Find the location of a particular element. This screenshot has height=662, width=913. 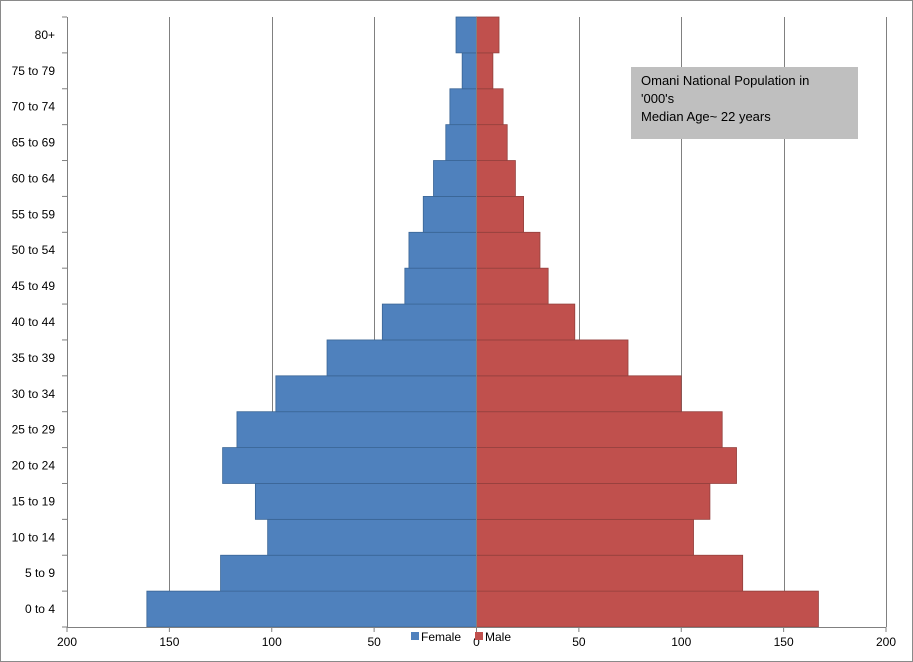

male-legend-swatch is located at coordinates (479, 636).